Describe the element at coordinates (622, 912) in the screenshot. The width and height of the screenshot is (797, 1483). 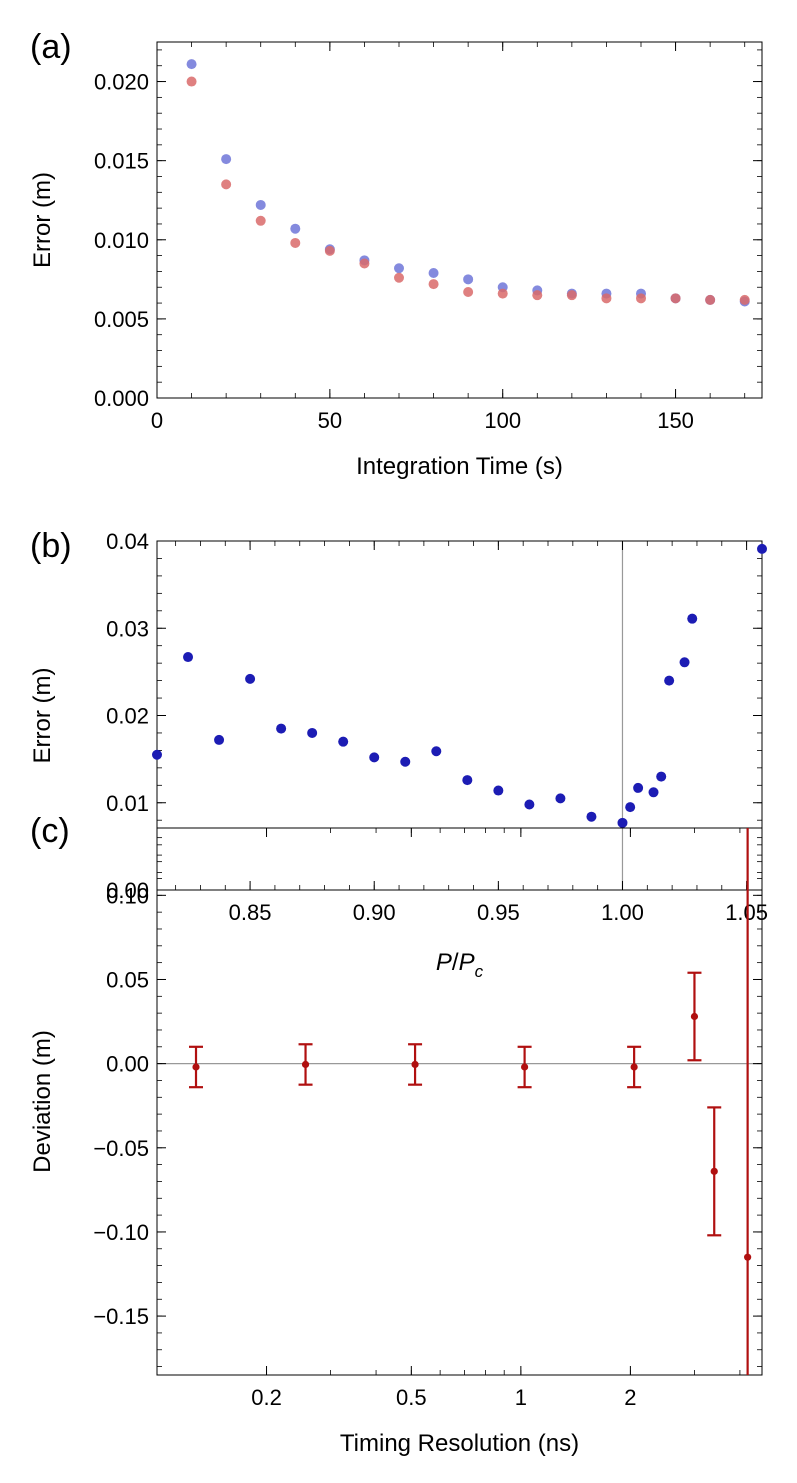
I see `x-tick-label: 1.00` at that location.